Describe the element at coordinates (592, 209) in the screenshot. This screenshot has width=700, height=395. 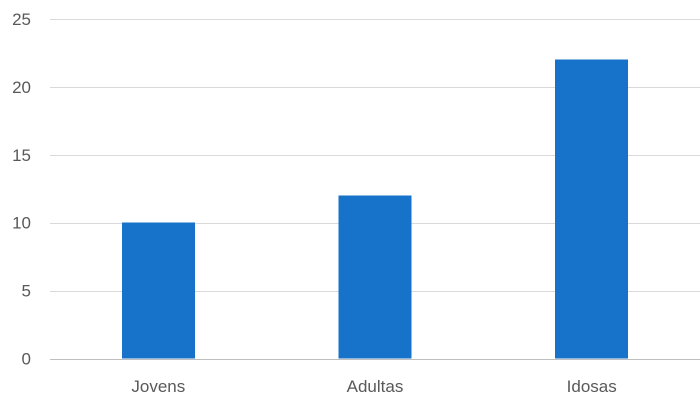
I see `bar-idosas` at that location.